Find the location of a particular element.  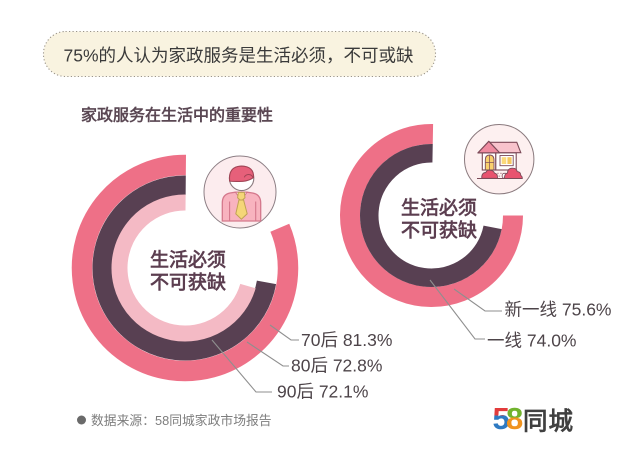

svg-text: 数据来源：58同城家政市场报告 is located at coordinates (181, 420).